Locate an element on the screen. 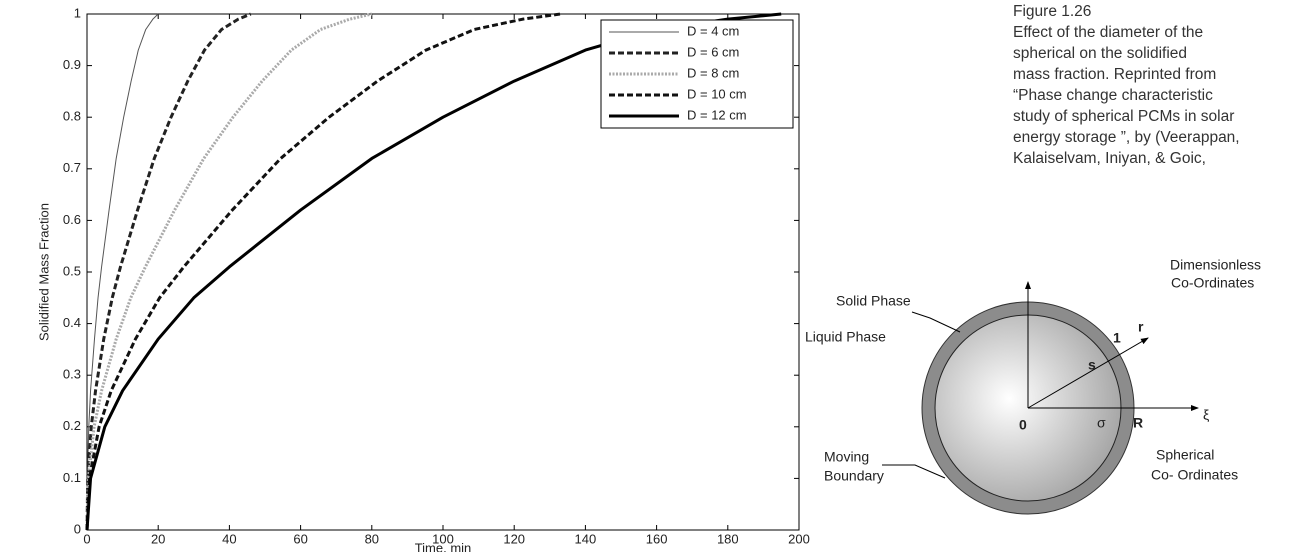  diagram-label: Solid Phase is located at coordinates (873, 301).